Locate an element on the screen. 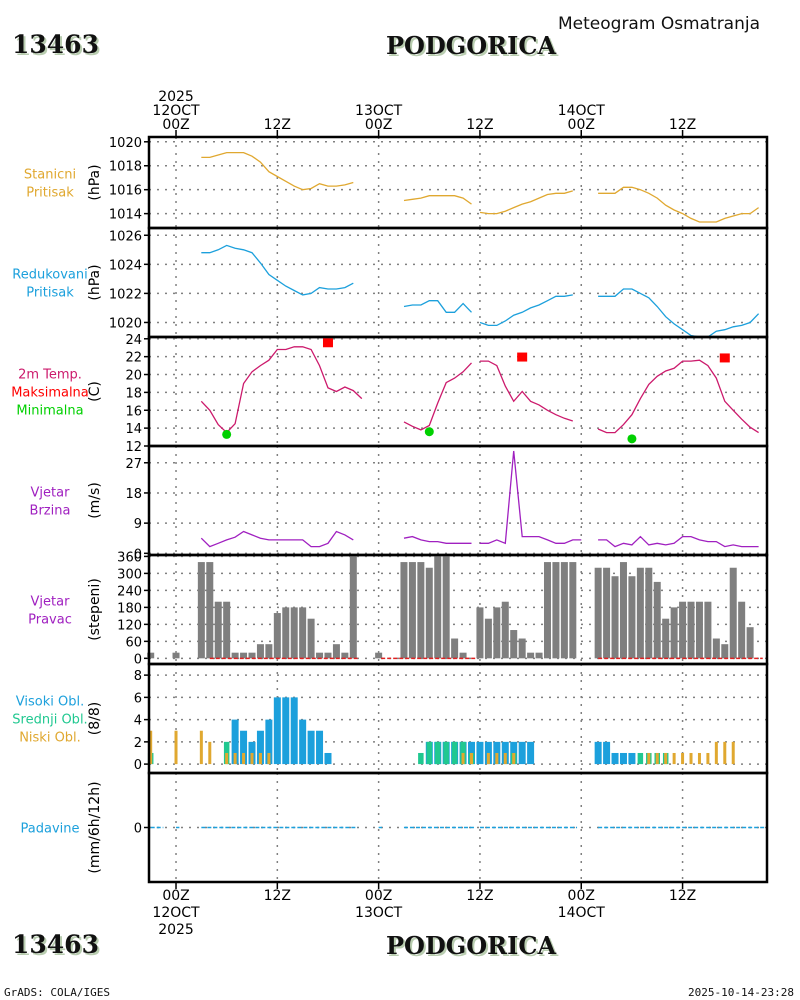 This screenshot has height=1000, width=800. y-tick-label: 6 is located at coordinates (138, 698).